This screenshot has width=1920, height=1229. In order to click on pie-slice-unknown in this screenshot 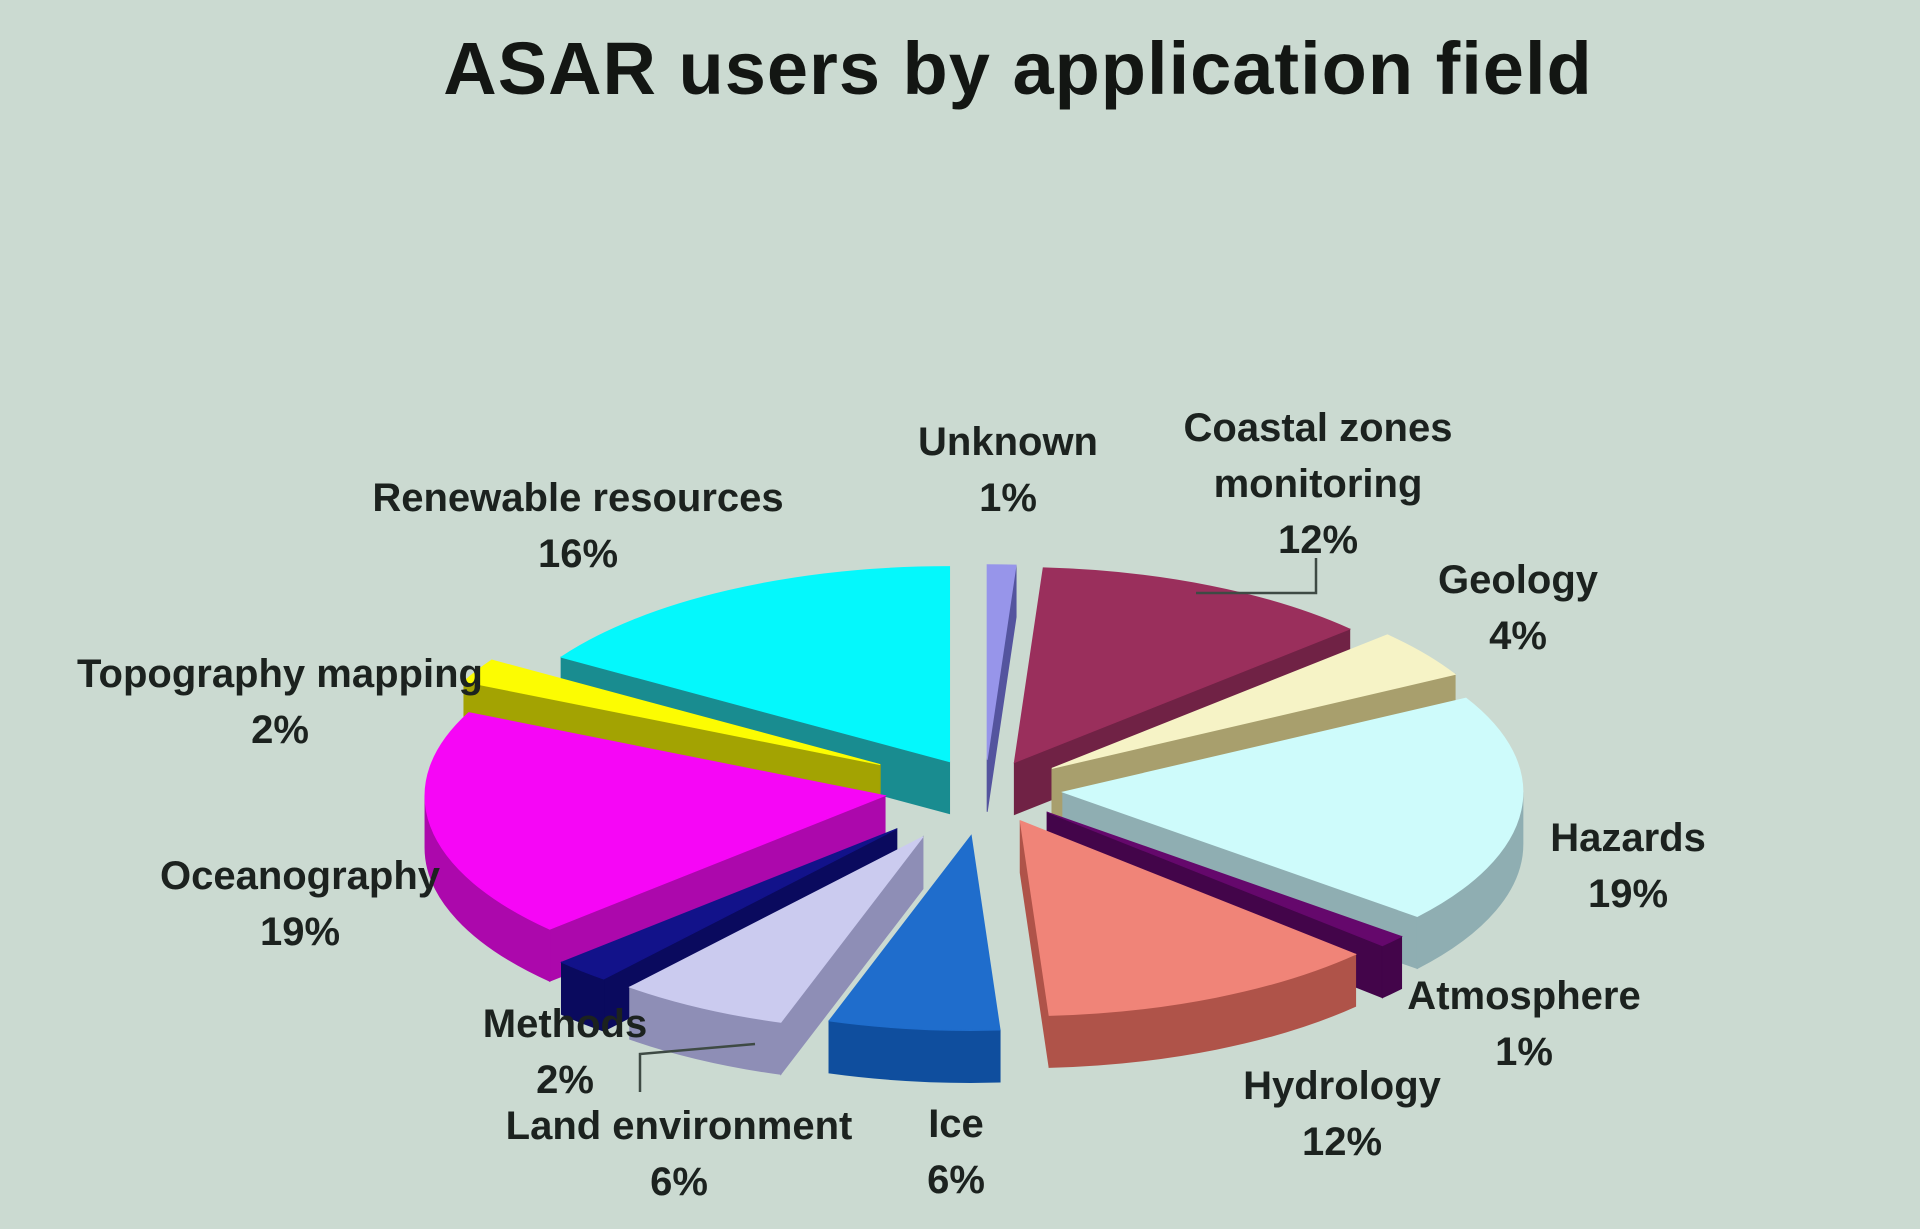, I will do `click(1001, 688)`.